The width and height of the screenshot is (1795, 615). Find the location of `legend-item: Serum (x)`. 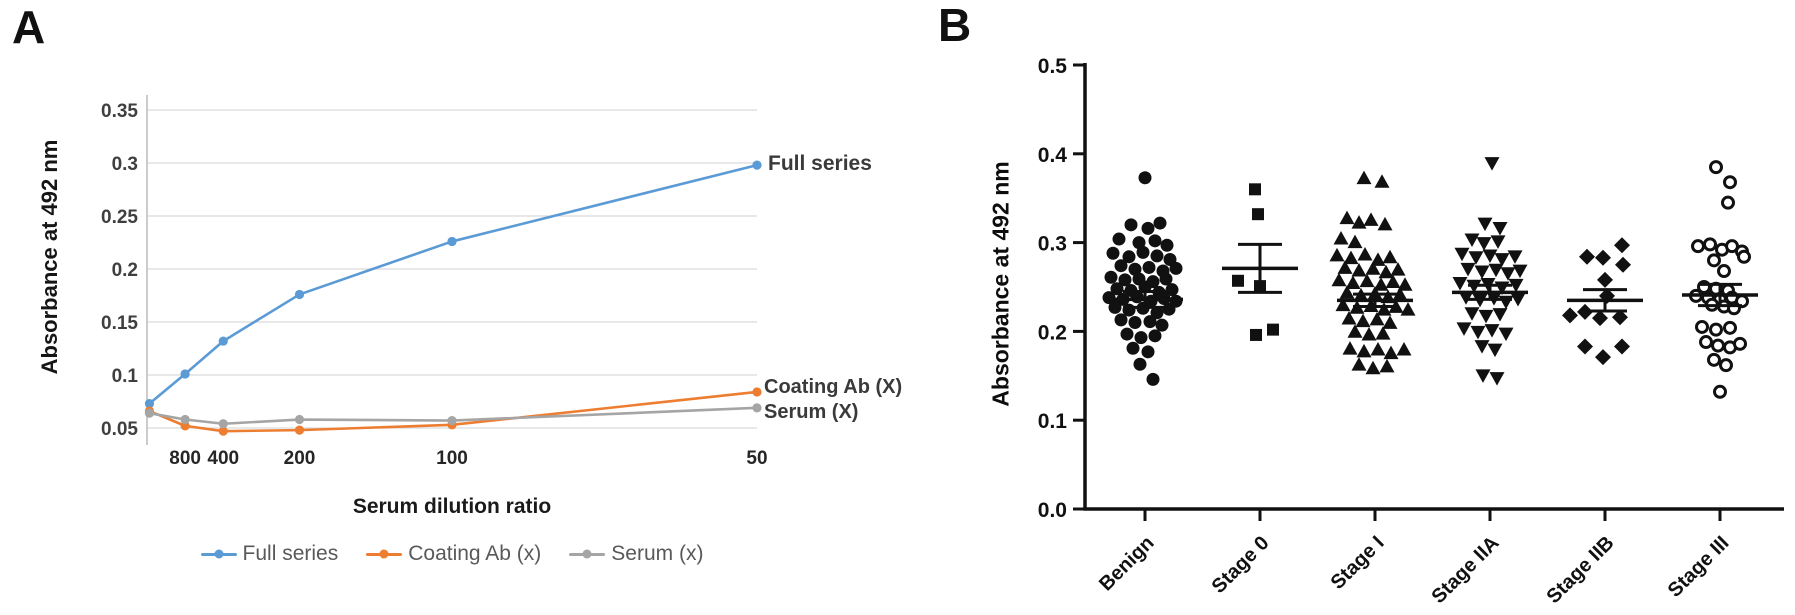

legend-item: Serum (x) is located at coordinates (636, 554).